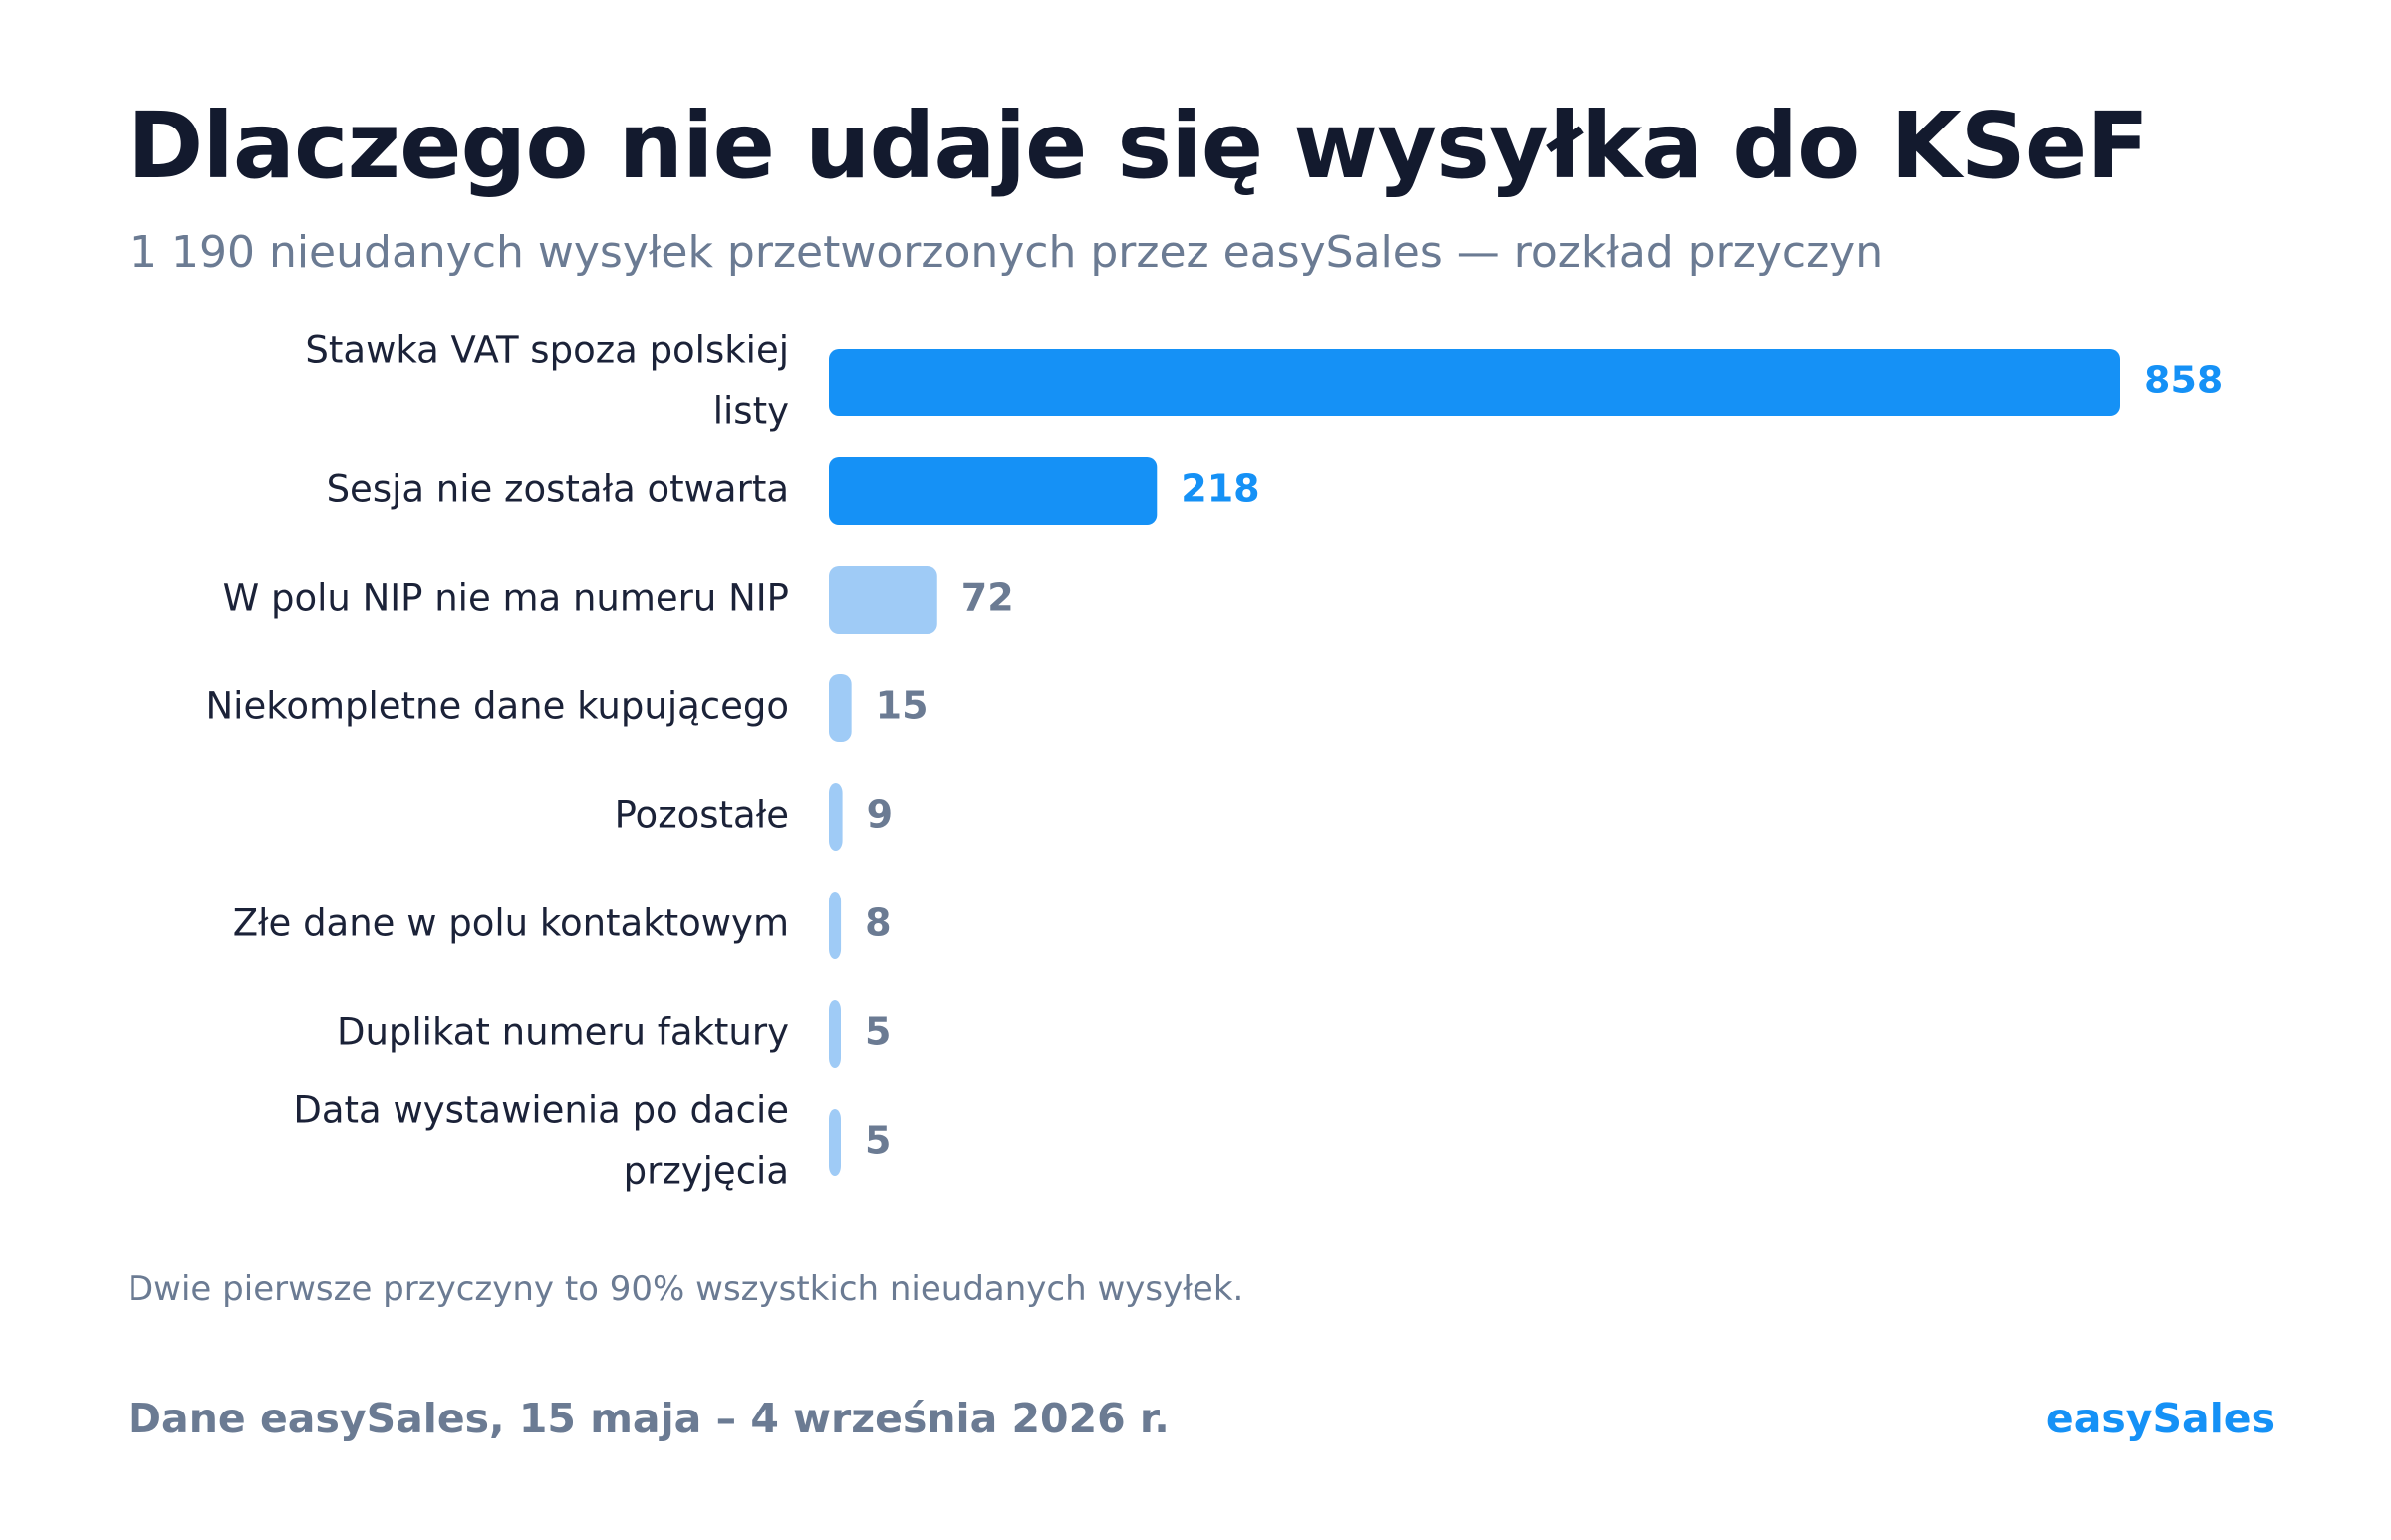  I want to click on category-label: Duplikat numeru faktury, so click(563, 1032).